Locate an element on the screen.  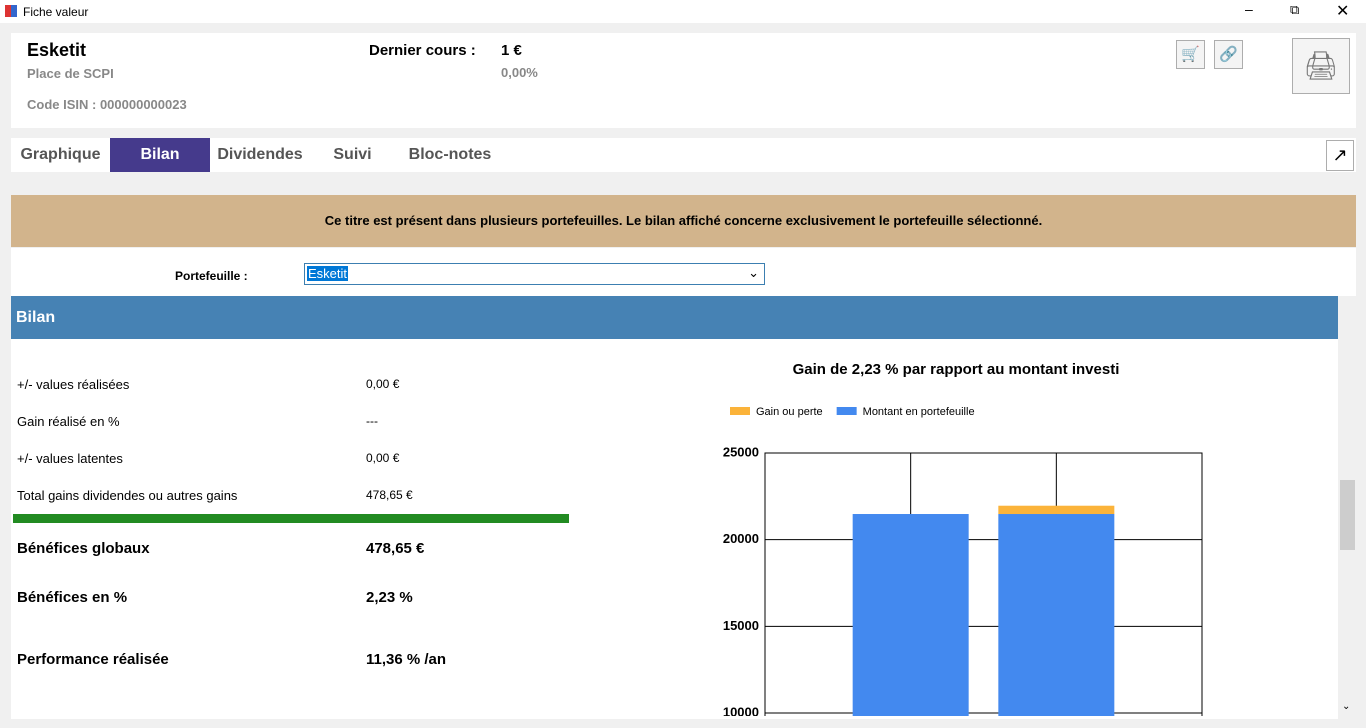
row-value: --- is located at coordinates (372, 421).